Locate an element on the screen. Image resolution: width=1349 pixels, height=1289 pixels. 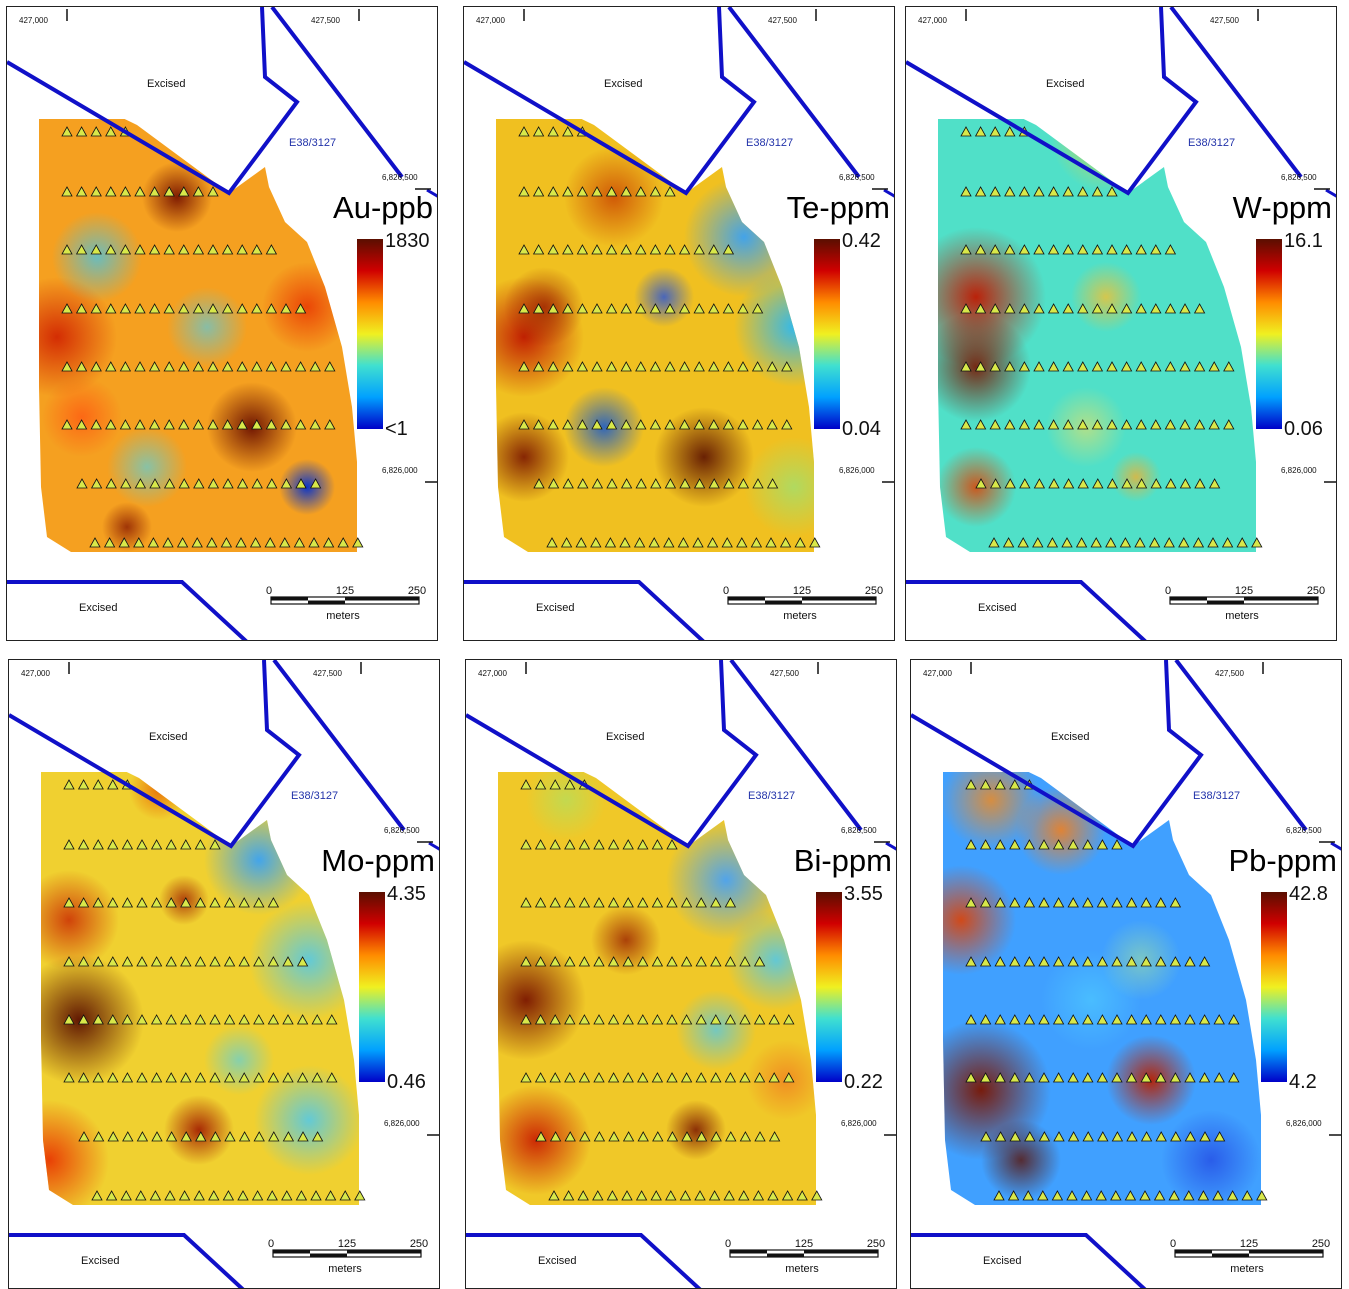
excised-label-north: Excised is located at coordinates (1070, 737).